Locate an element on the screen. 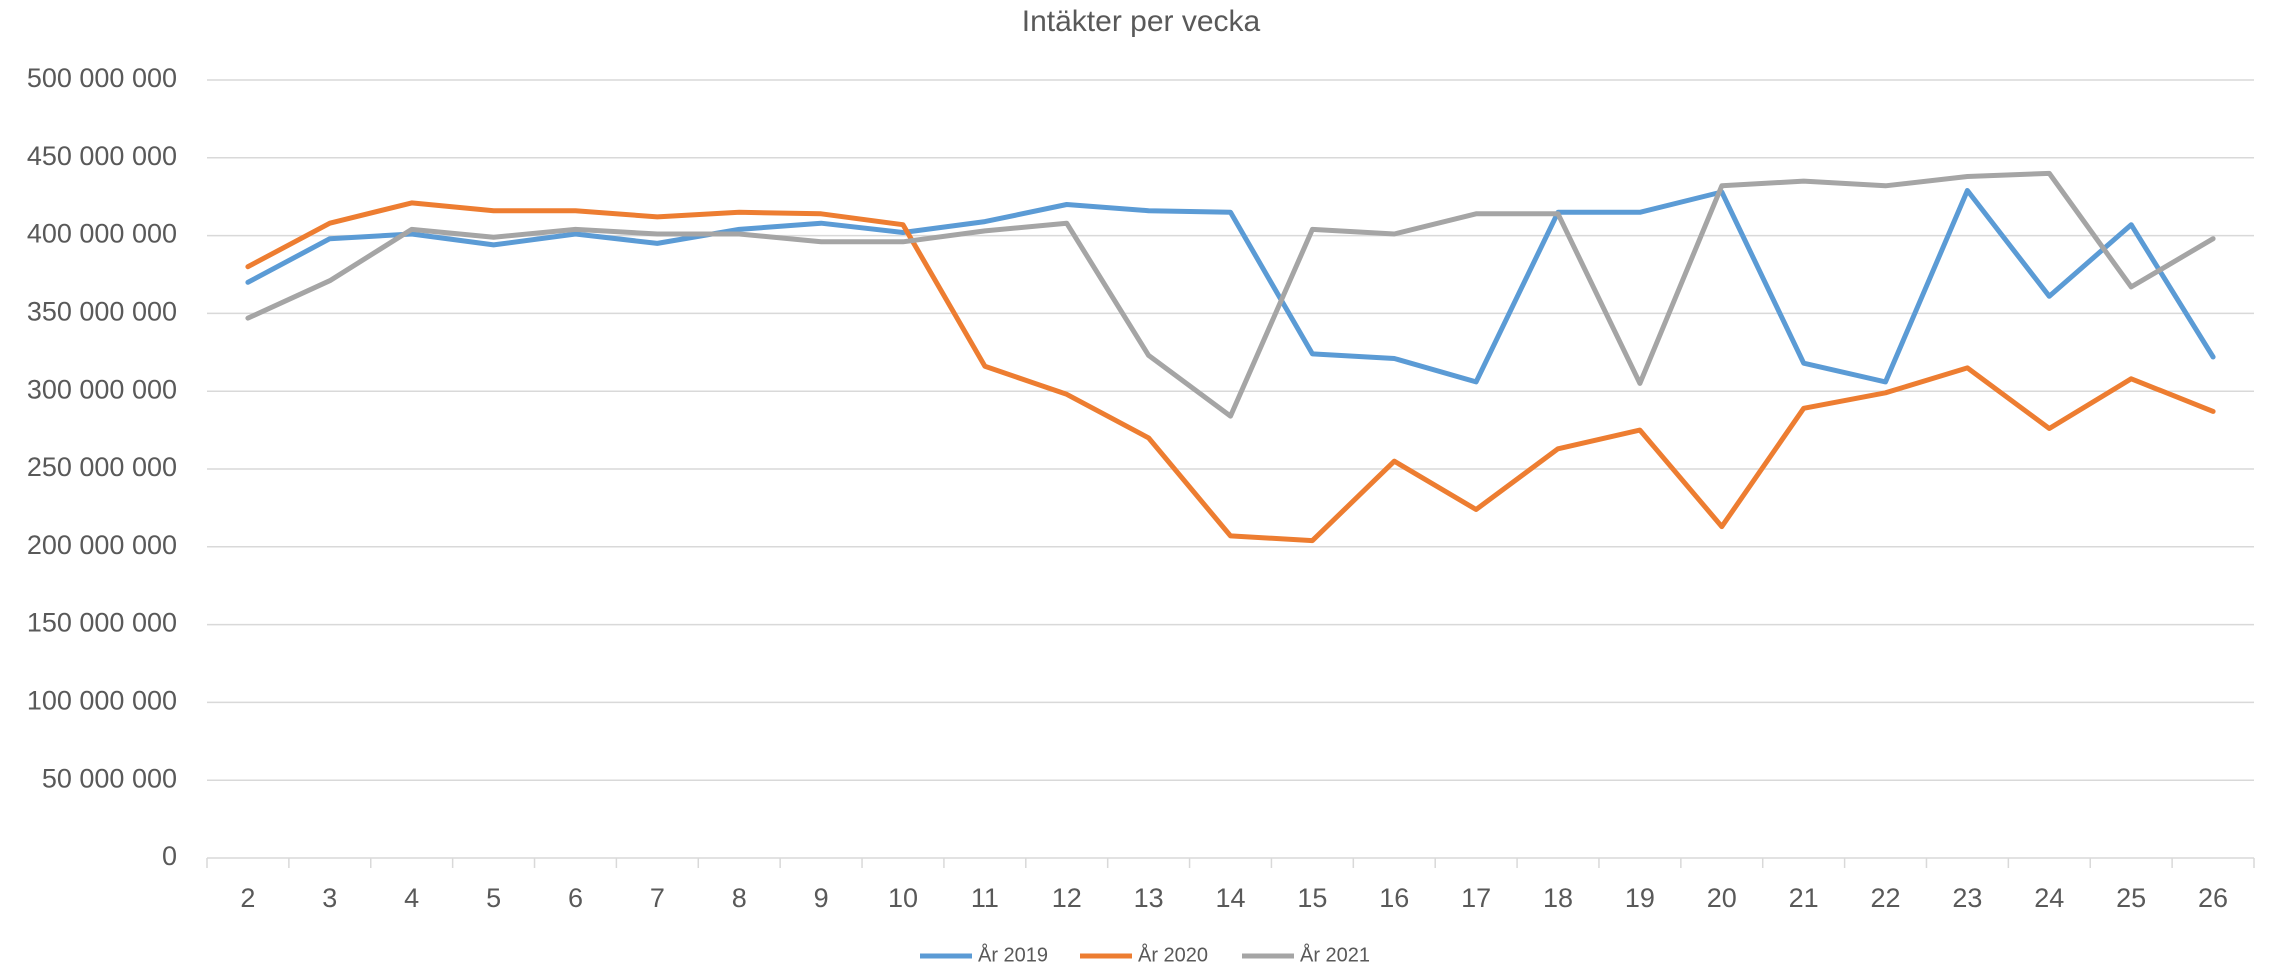  legend-label: År 2020 is located at coordinates (1173, 954).